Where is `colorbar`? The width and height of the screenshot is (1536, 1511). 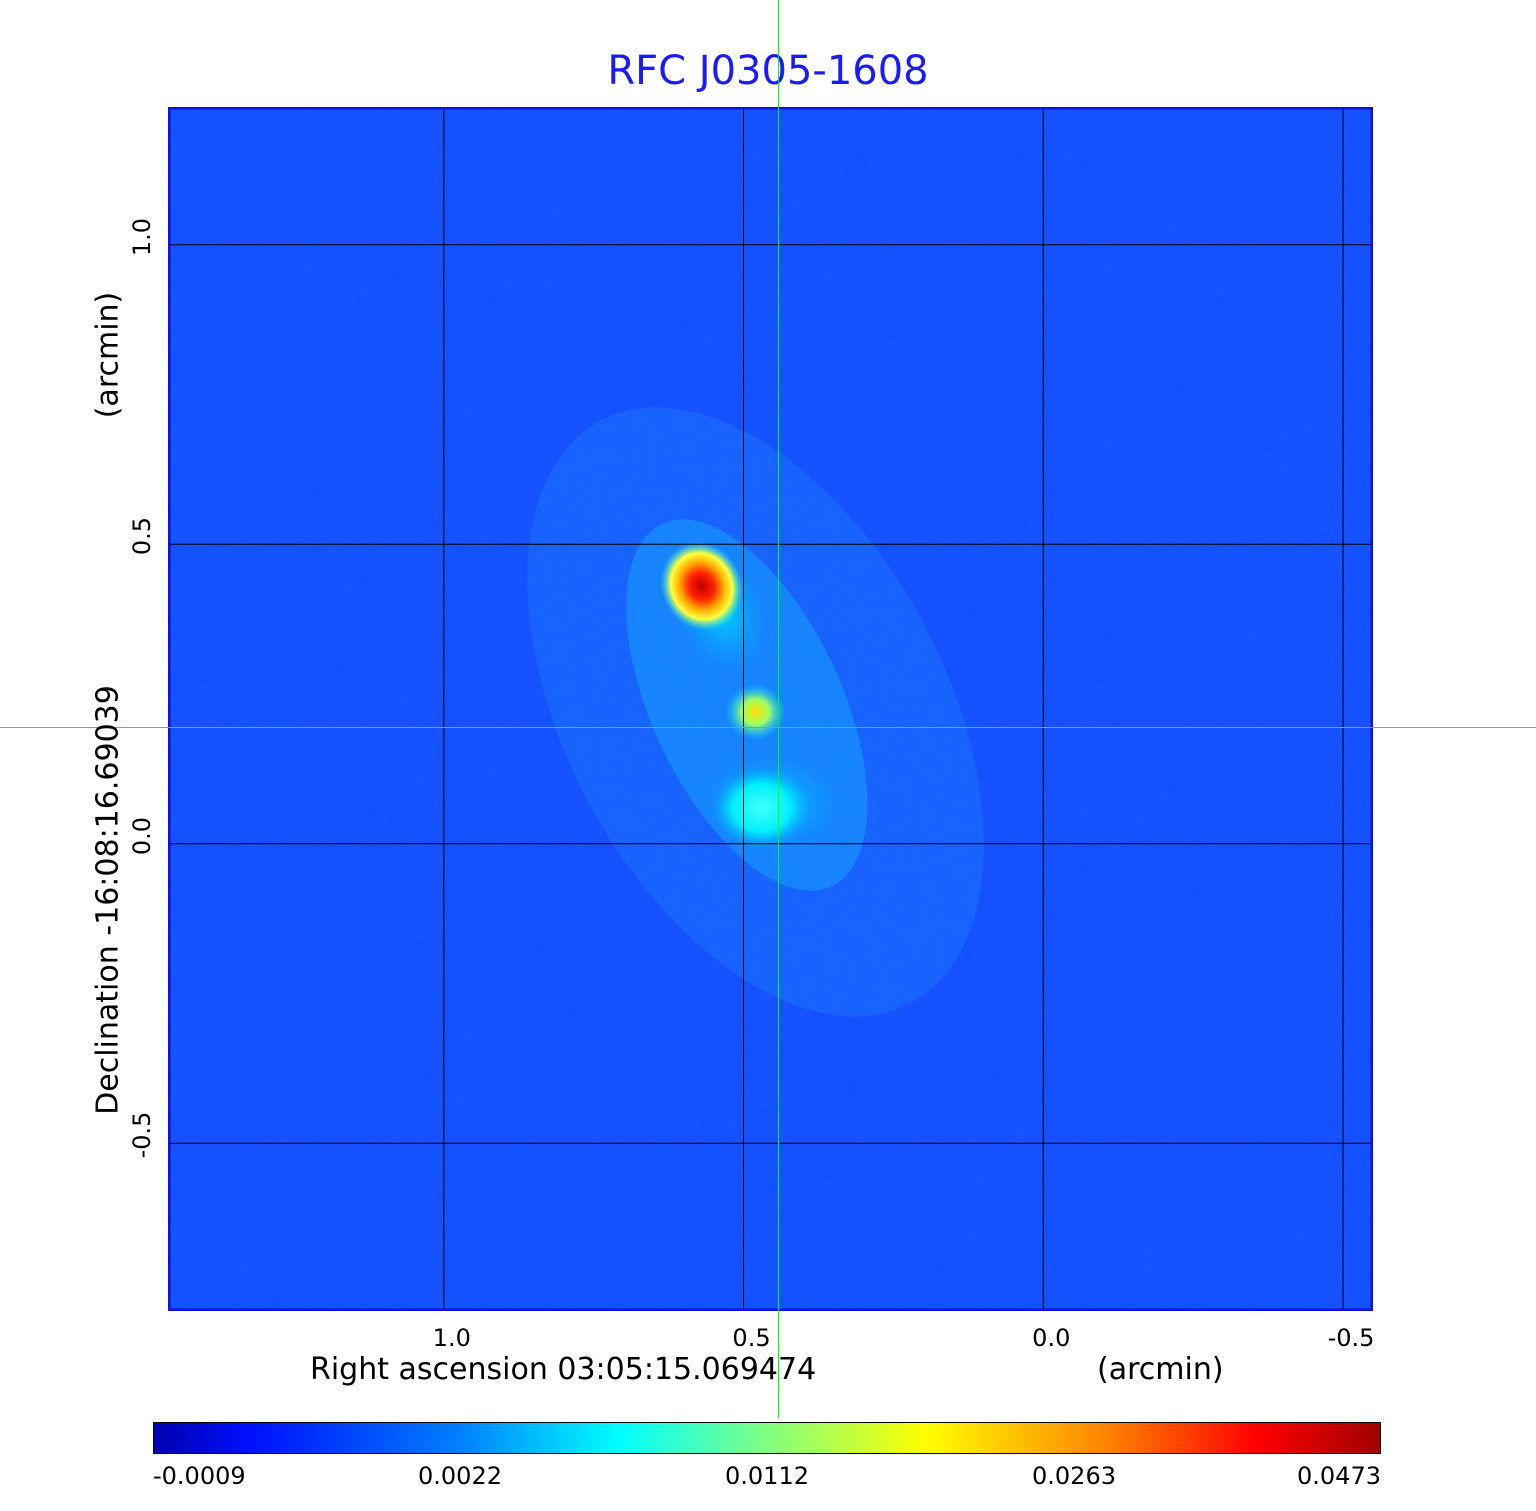 colorbar is located at coordinates (767, 1438).